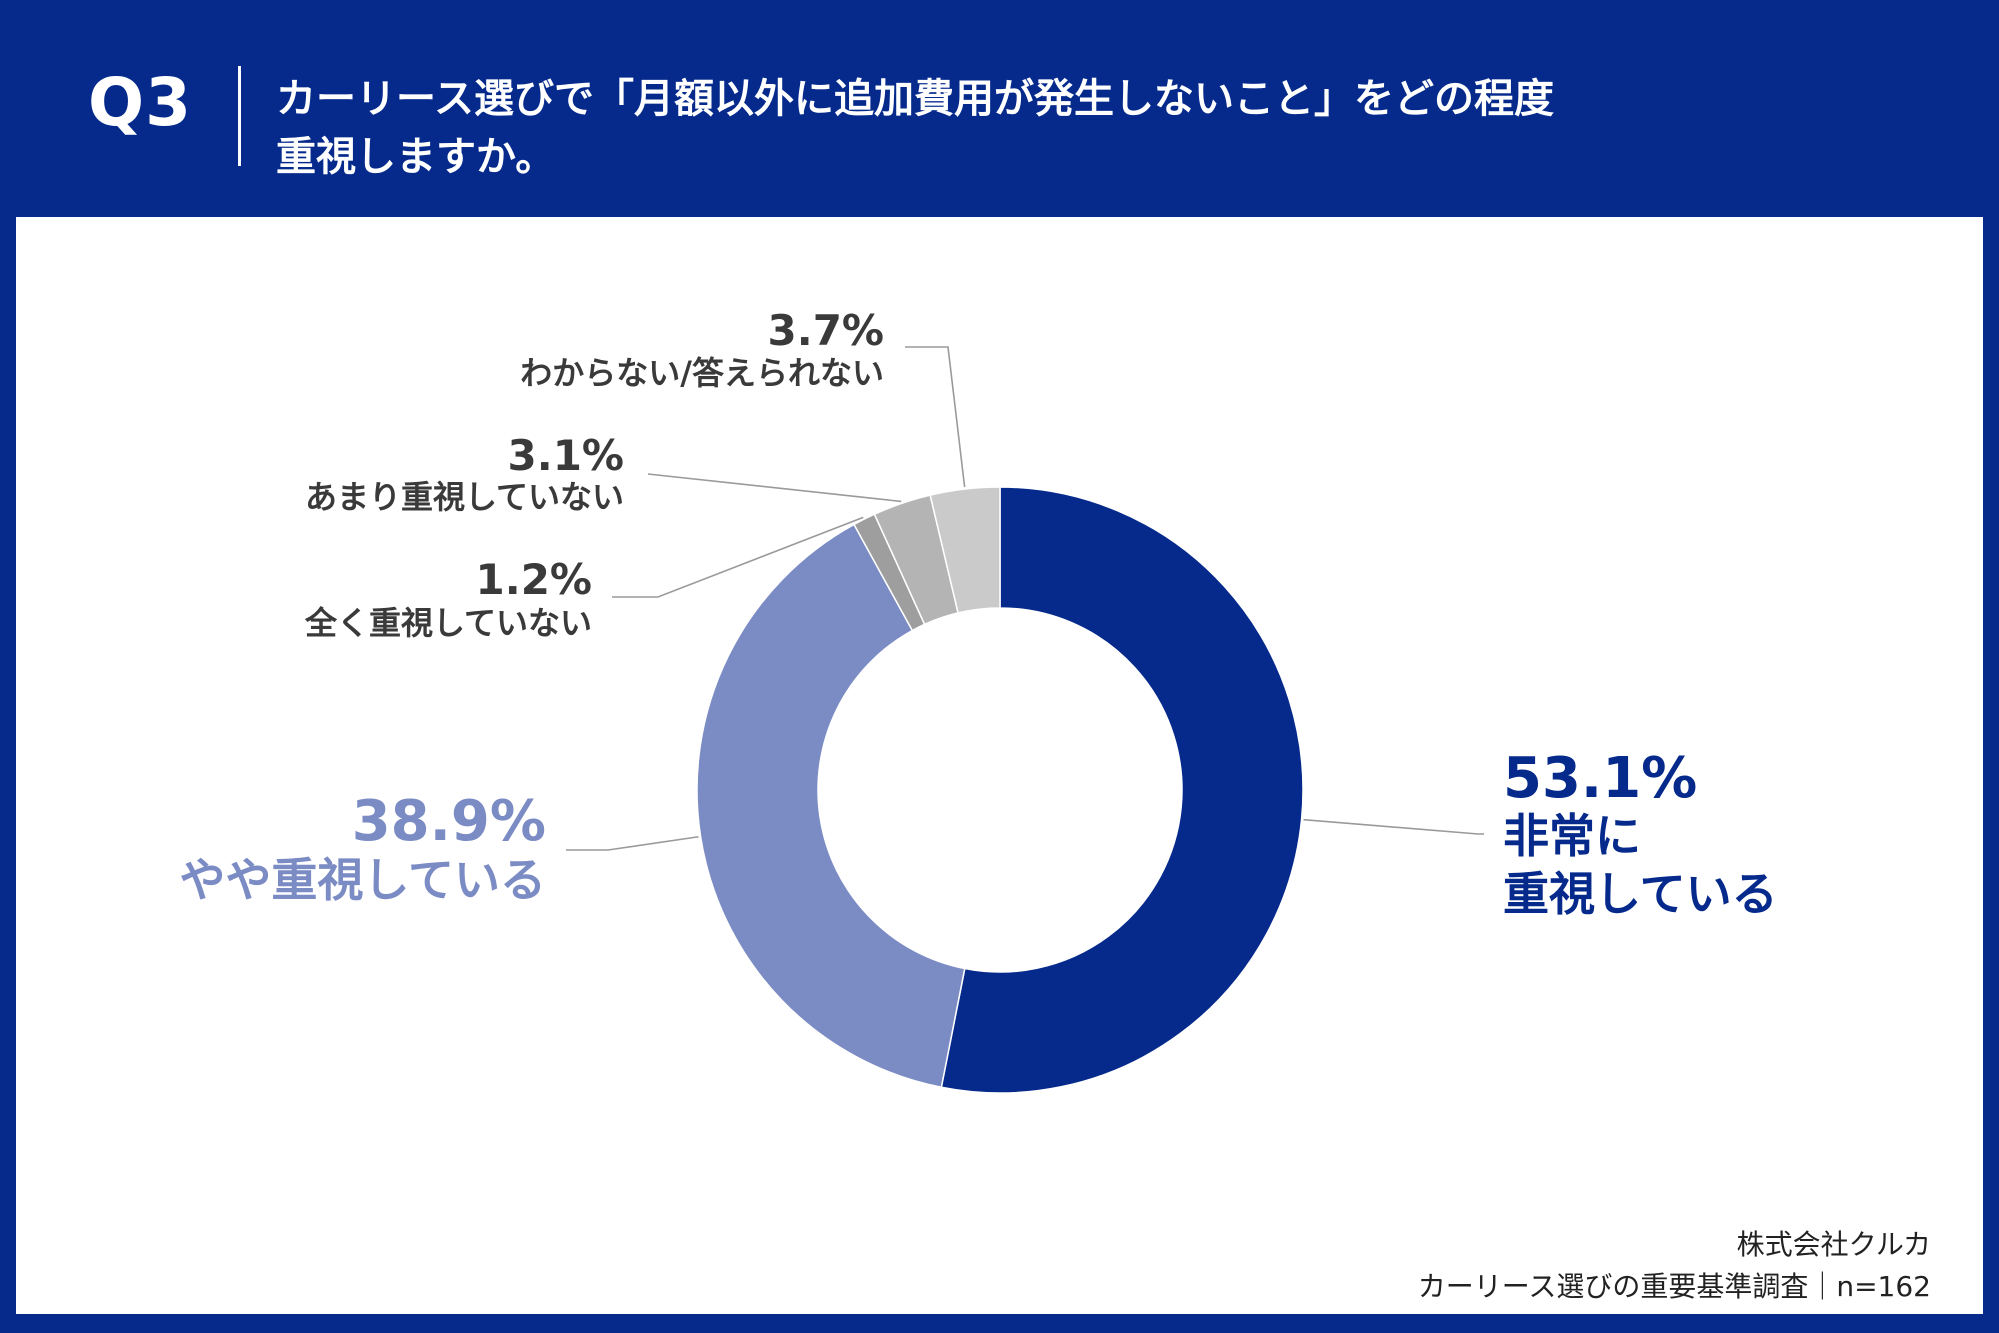  Describe the element at coordinates (416, 157) in the screenshot. I see `question-title-line-2: 重視しますか。` at that location.